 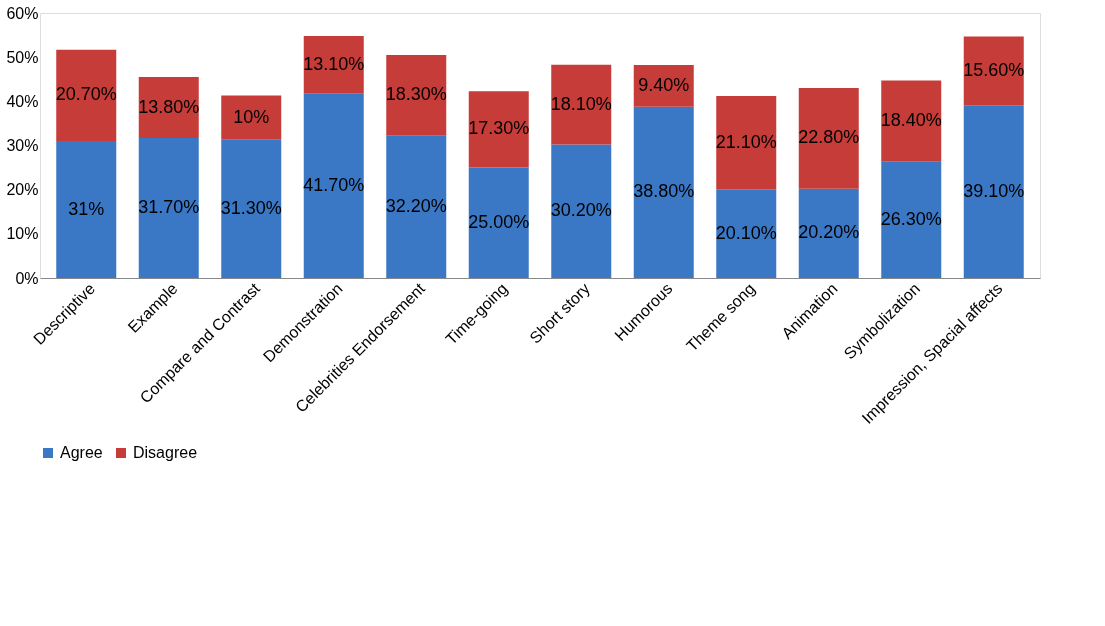 I want to click on data-label: 18.30%, so click(x=416, y=94).